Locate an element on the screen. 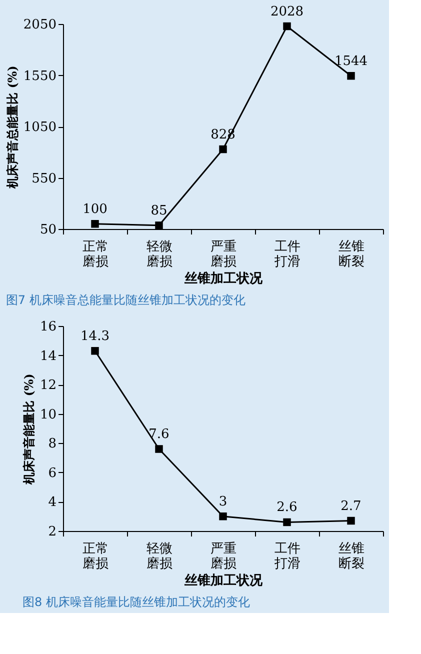 The width and height of the screenshot is (421, 654). data-label: 85 is located at coordinates (159, 210).